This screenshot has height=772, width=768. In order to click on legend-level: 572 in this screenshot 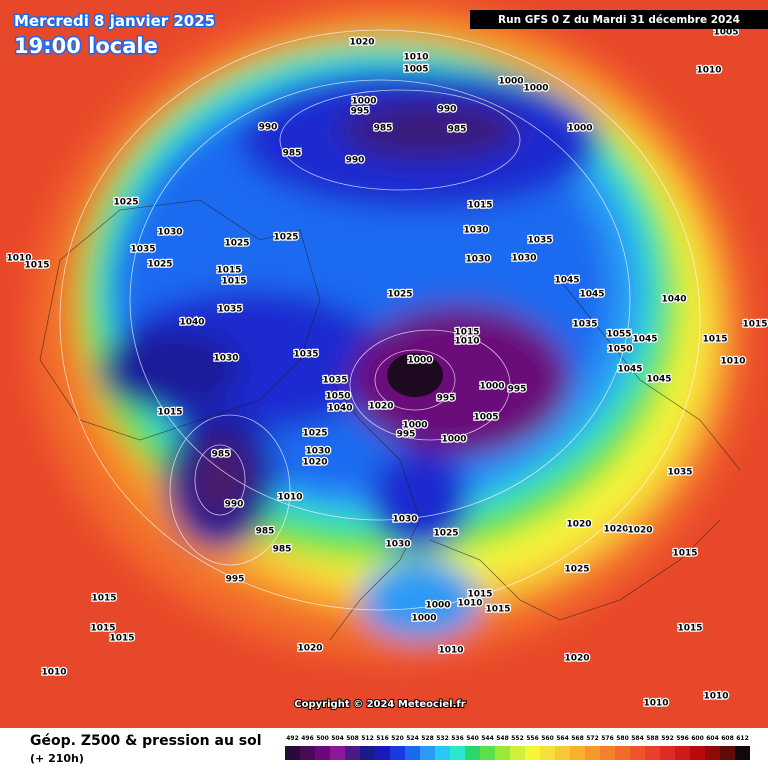, I will do `click(592, 738)`.